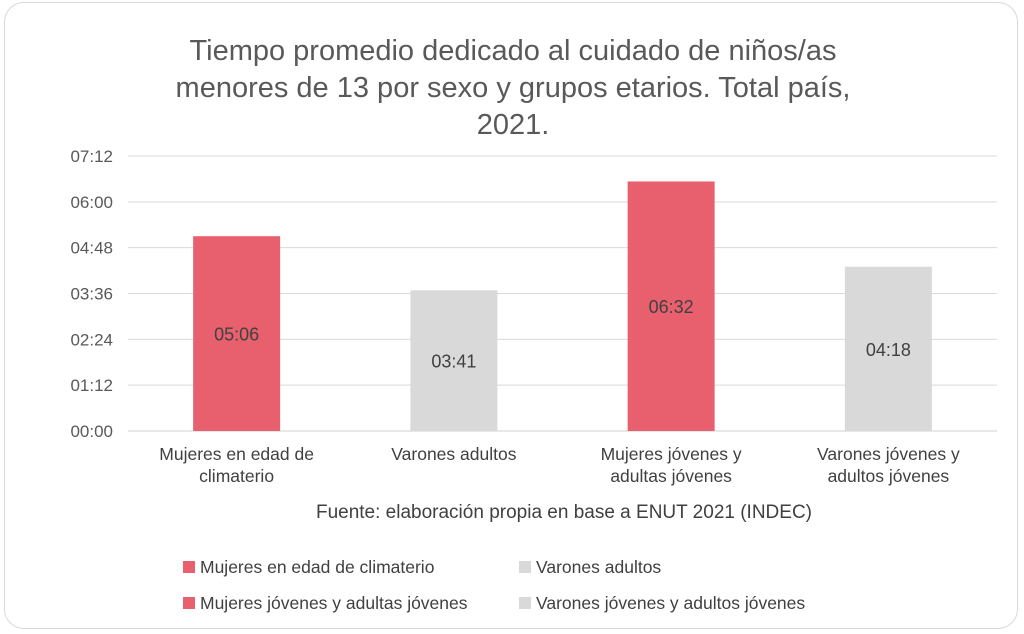 The width and height of the screenshot is (1024, 634). I want to click on x-category-label: Varones jóvenes y, so click(888, 454).